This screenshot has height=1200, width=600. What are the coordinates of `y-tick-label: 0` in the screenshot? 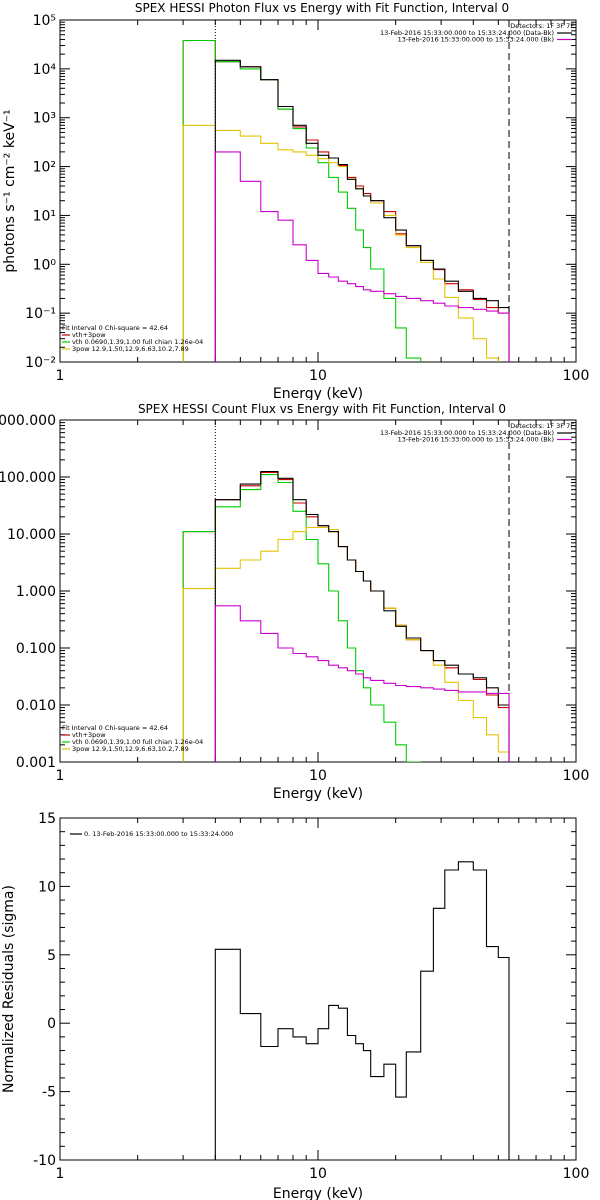 It's located at (51, 1024).